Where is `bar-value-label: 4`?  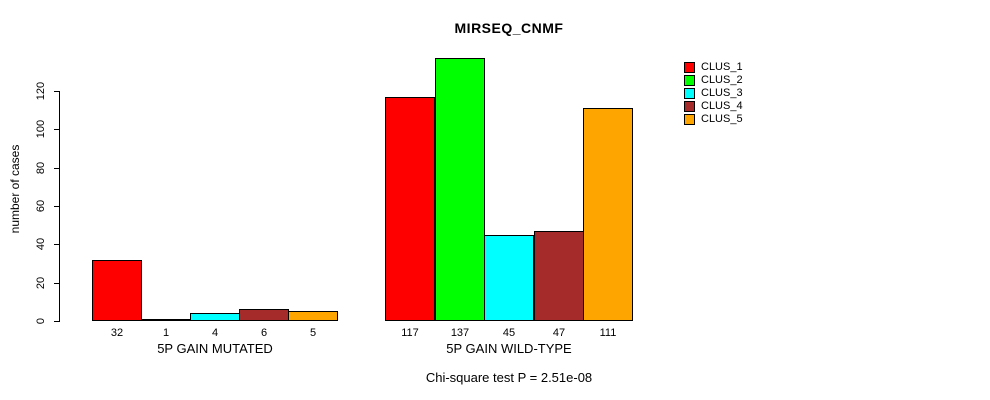
bar-value-label: 4 is located at coordinates (215, 333).